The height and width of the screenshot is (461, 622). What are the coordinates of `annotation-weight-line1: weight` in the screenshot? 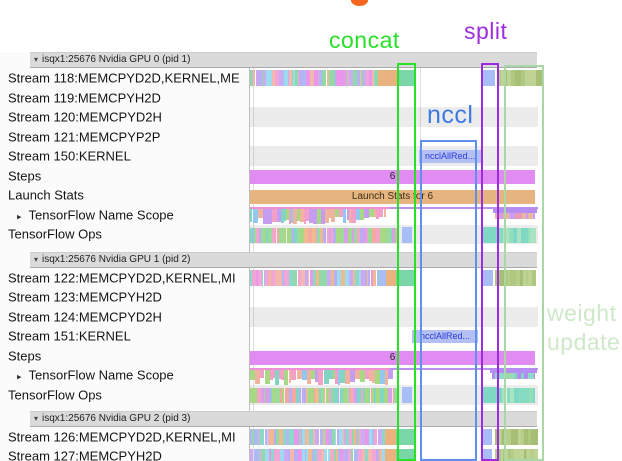 It's located at (582, 313).